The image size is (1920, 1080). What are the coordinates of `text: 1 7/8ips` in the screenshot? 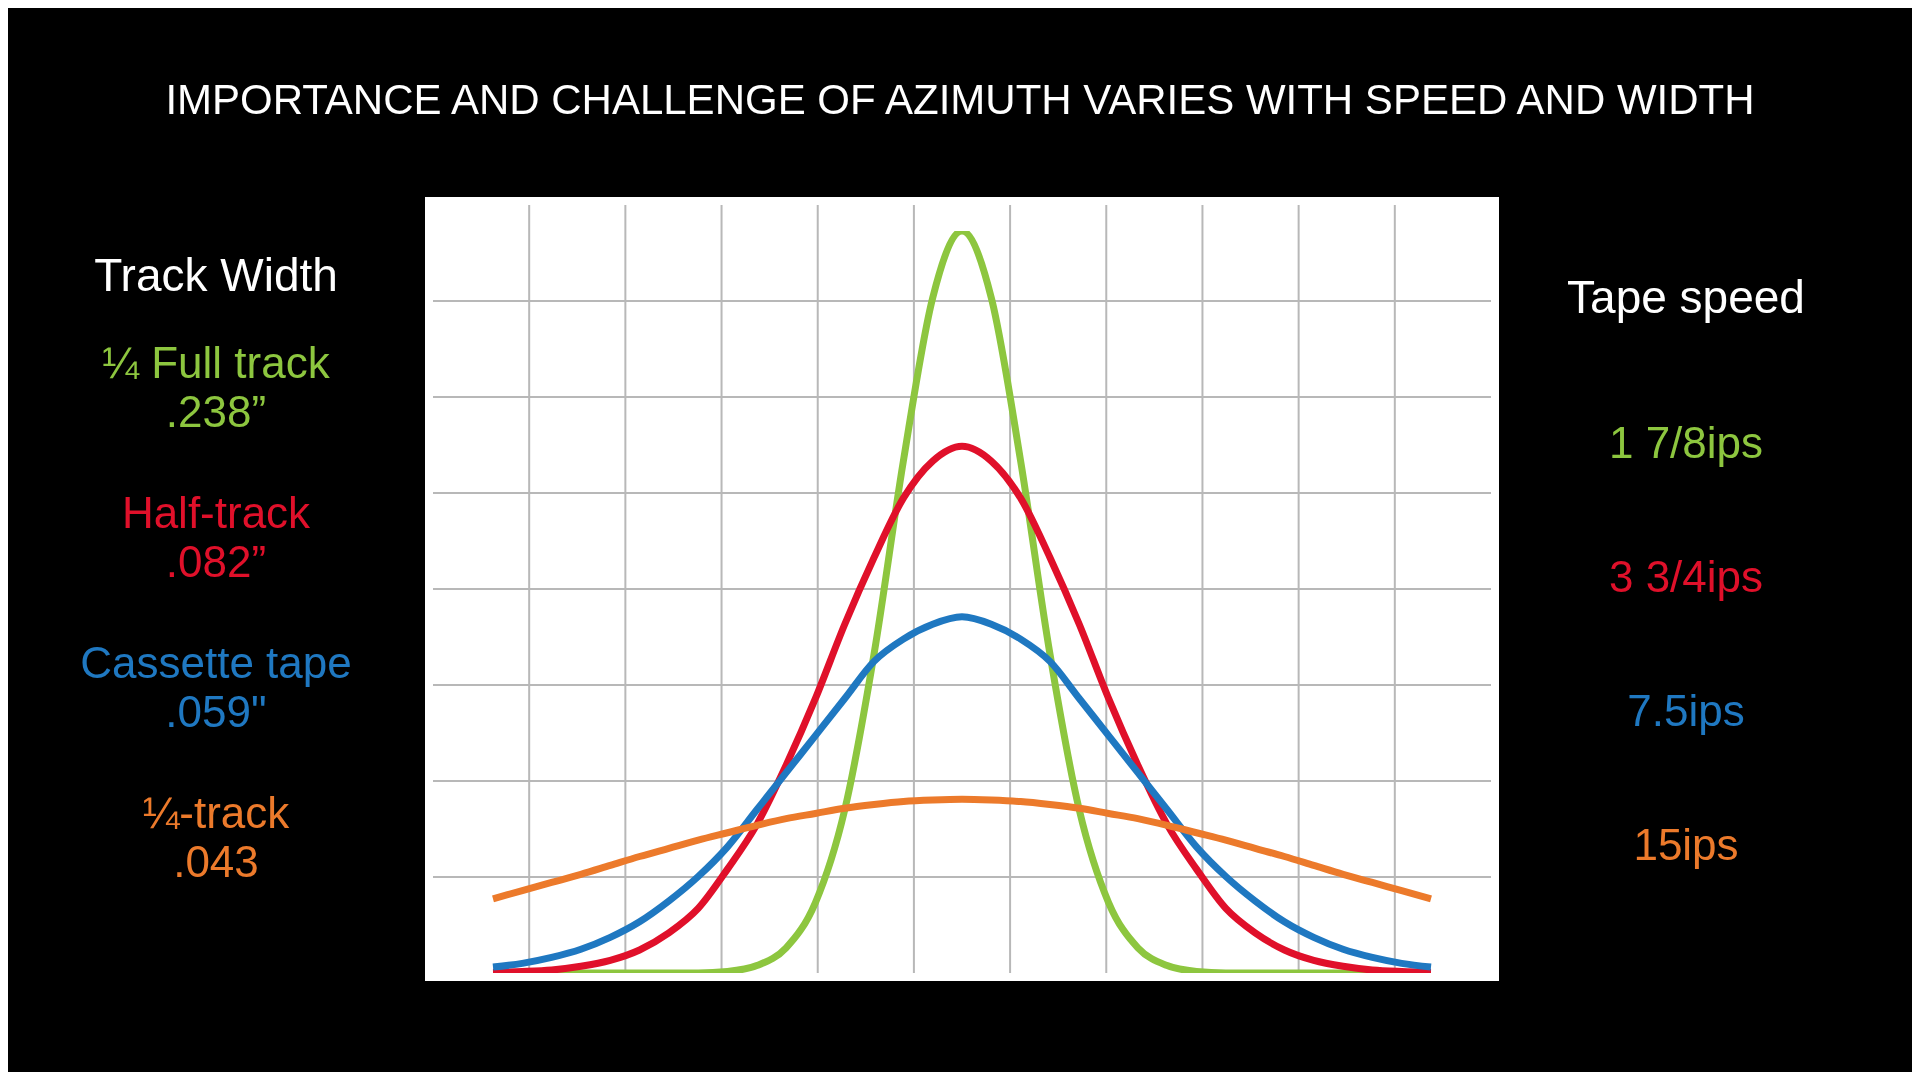 It's located at (1686, 443).